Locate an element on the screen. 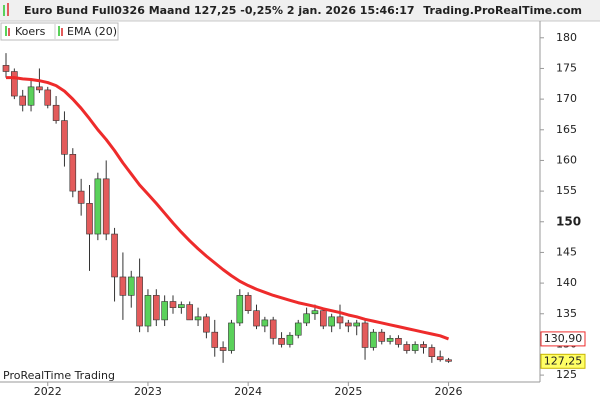  y-tick-label: 180 is located at coordinates (566, 37).